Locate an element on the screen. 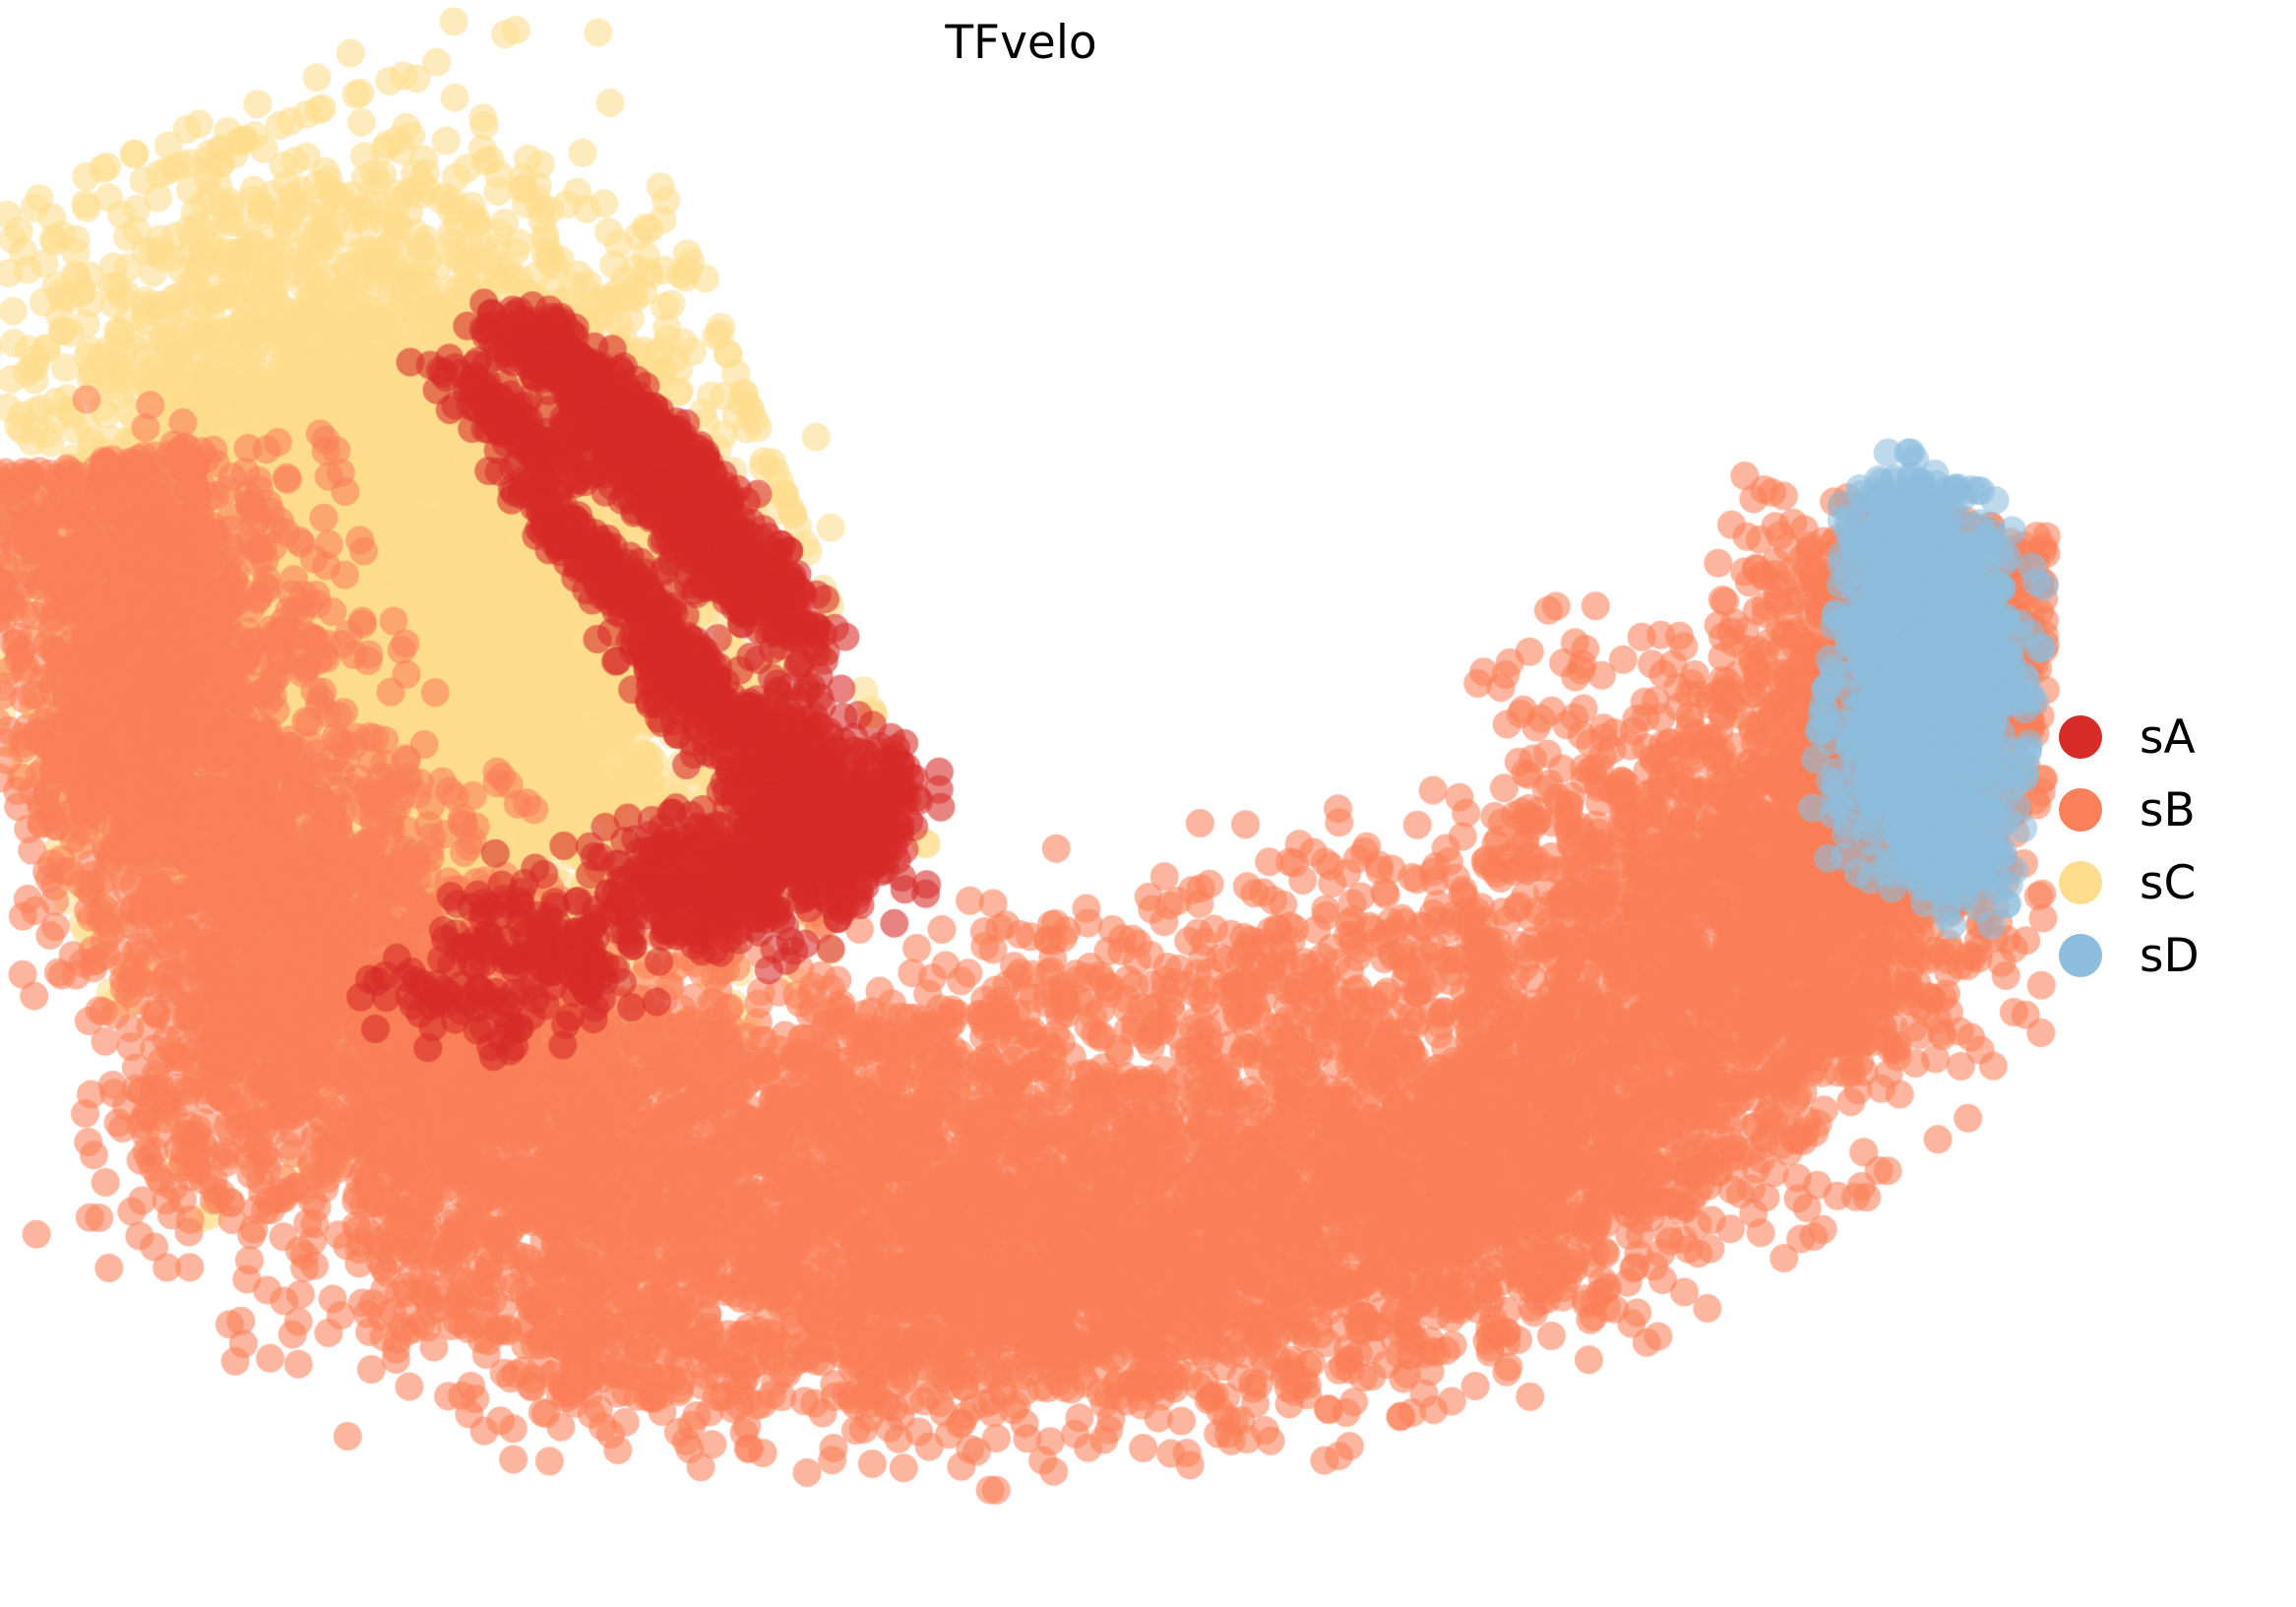 The height and width of the screenshot is (1607, 2296). legend-item-sA: sA is located at coordinates (2177, 737).